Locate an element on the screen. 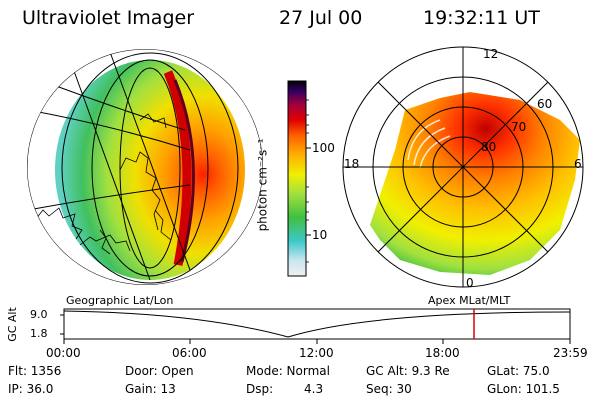 Image resolution: width=600 pixels, height=400 pixels. status-seq: Seq: 30 is located at coordinates (389, 389).